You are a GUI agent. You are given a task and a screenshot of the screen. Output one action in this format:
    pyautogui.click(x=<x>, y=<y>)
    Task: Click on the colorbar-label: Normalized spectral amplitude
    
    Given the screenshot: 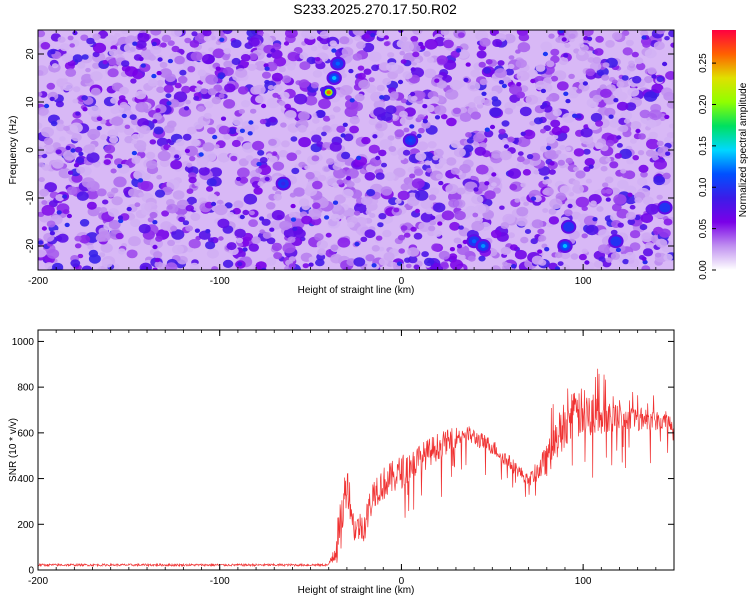 What is the action you would take?
    pyautogui.click(x=743, y=149)
    